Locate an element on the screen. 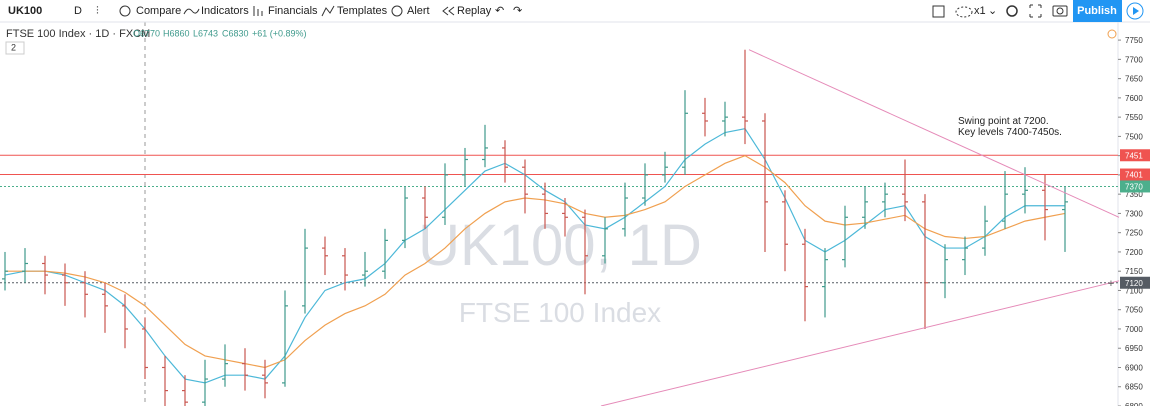  replay: Replay is located at coordinates (474, 11).